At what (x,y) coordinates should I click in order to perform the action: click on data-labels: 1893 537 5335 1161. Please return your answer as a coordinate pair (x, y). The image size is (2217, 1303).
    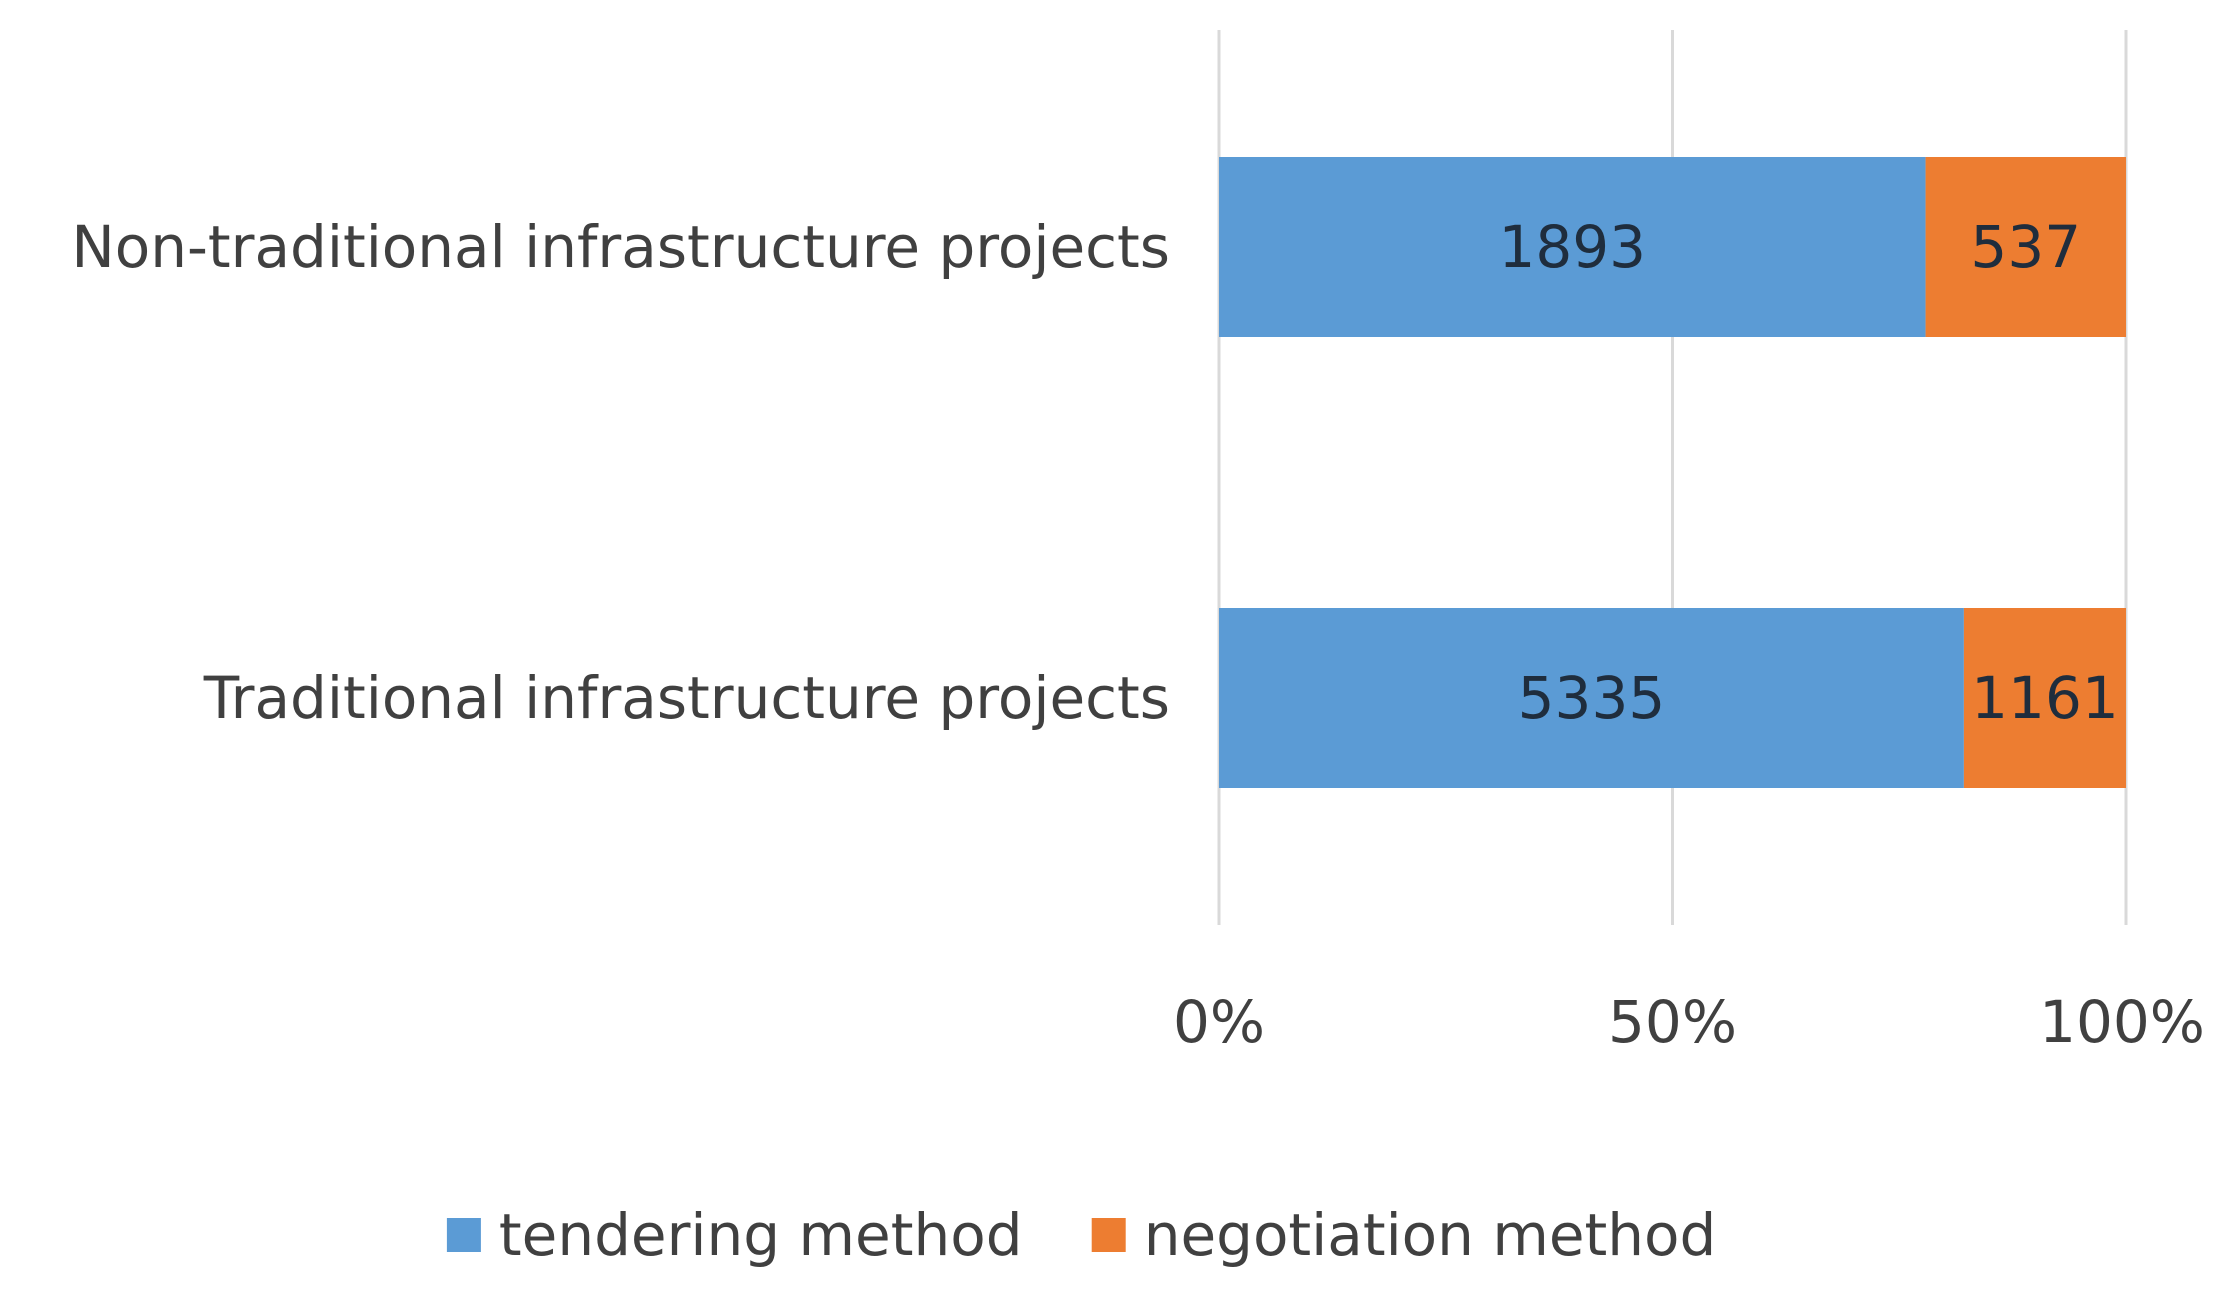
    Looking at the image, I should click on (1808, 472).